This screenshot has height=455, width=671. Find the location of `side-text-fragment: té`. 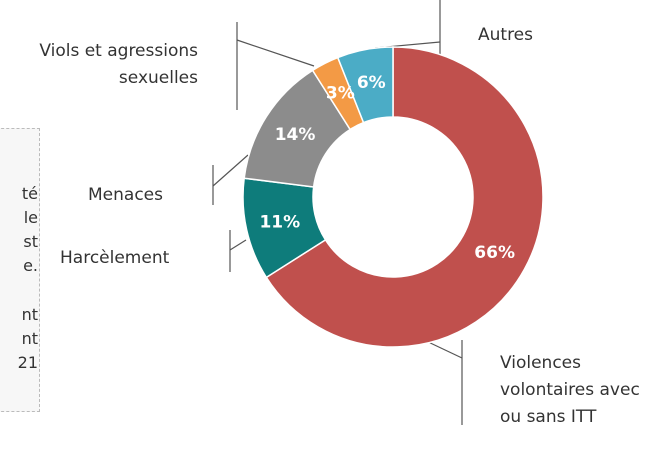

side-text-fragment: té is located at coordinates (29, 193).